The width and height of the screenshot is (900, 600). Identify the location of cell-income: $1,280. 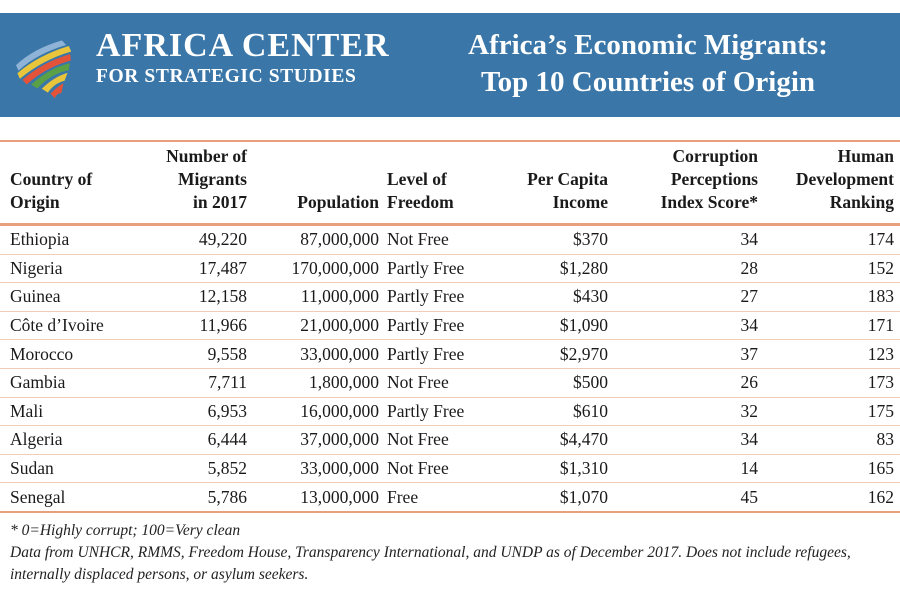
(550, 269).